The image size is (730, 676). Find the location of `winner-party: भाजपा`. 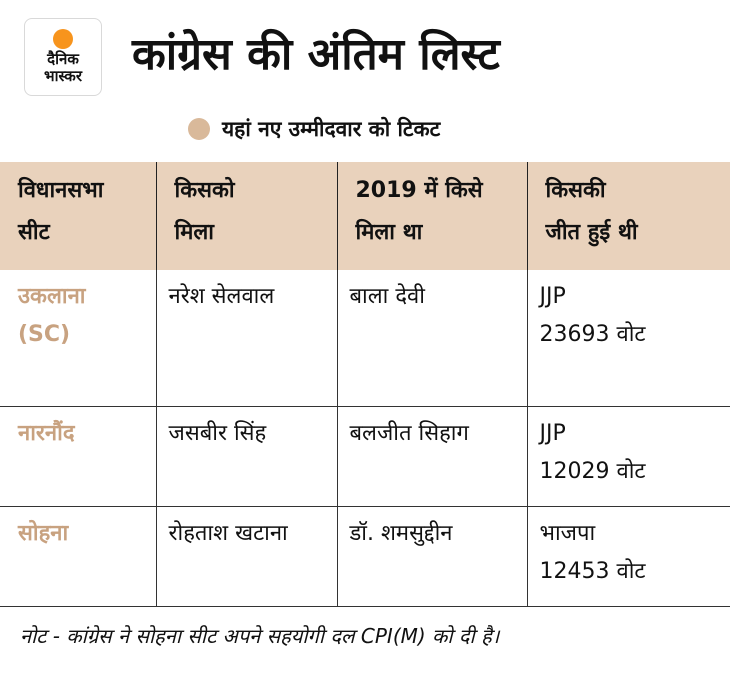

winner-party: भाजपा is located at coordinates (567, 533).